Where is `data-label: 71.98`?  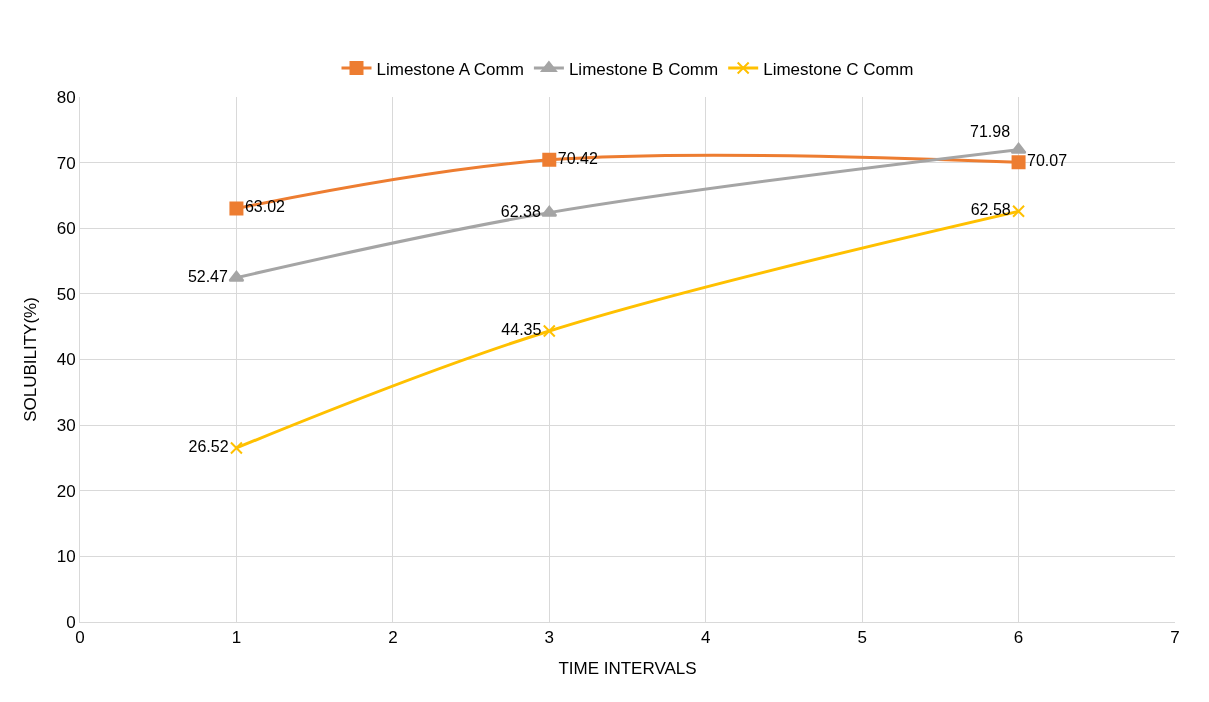
data-label: 71.98 is located at coordinates (990, 132).